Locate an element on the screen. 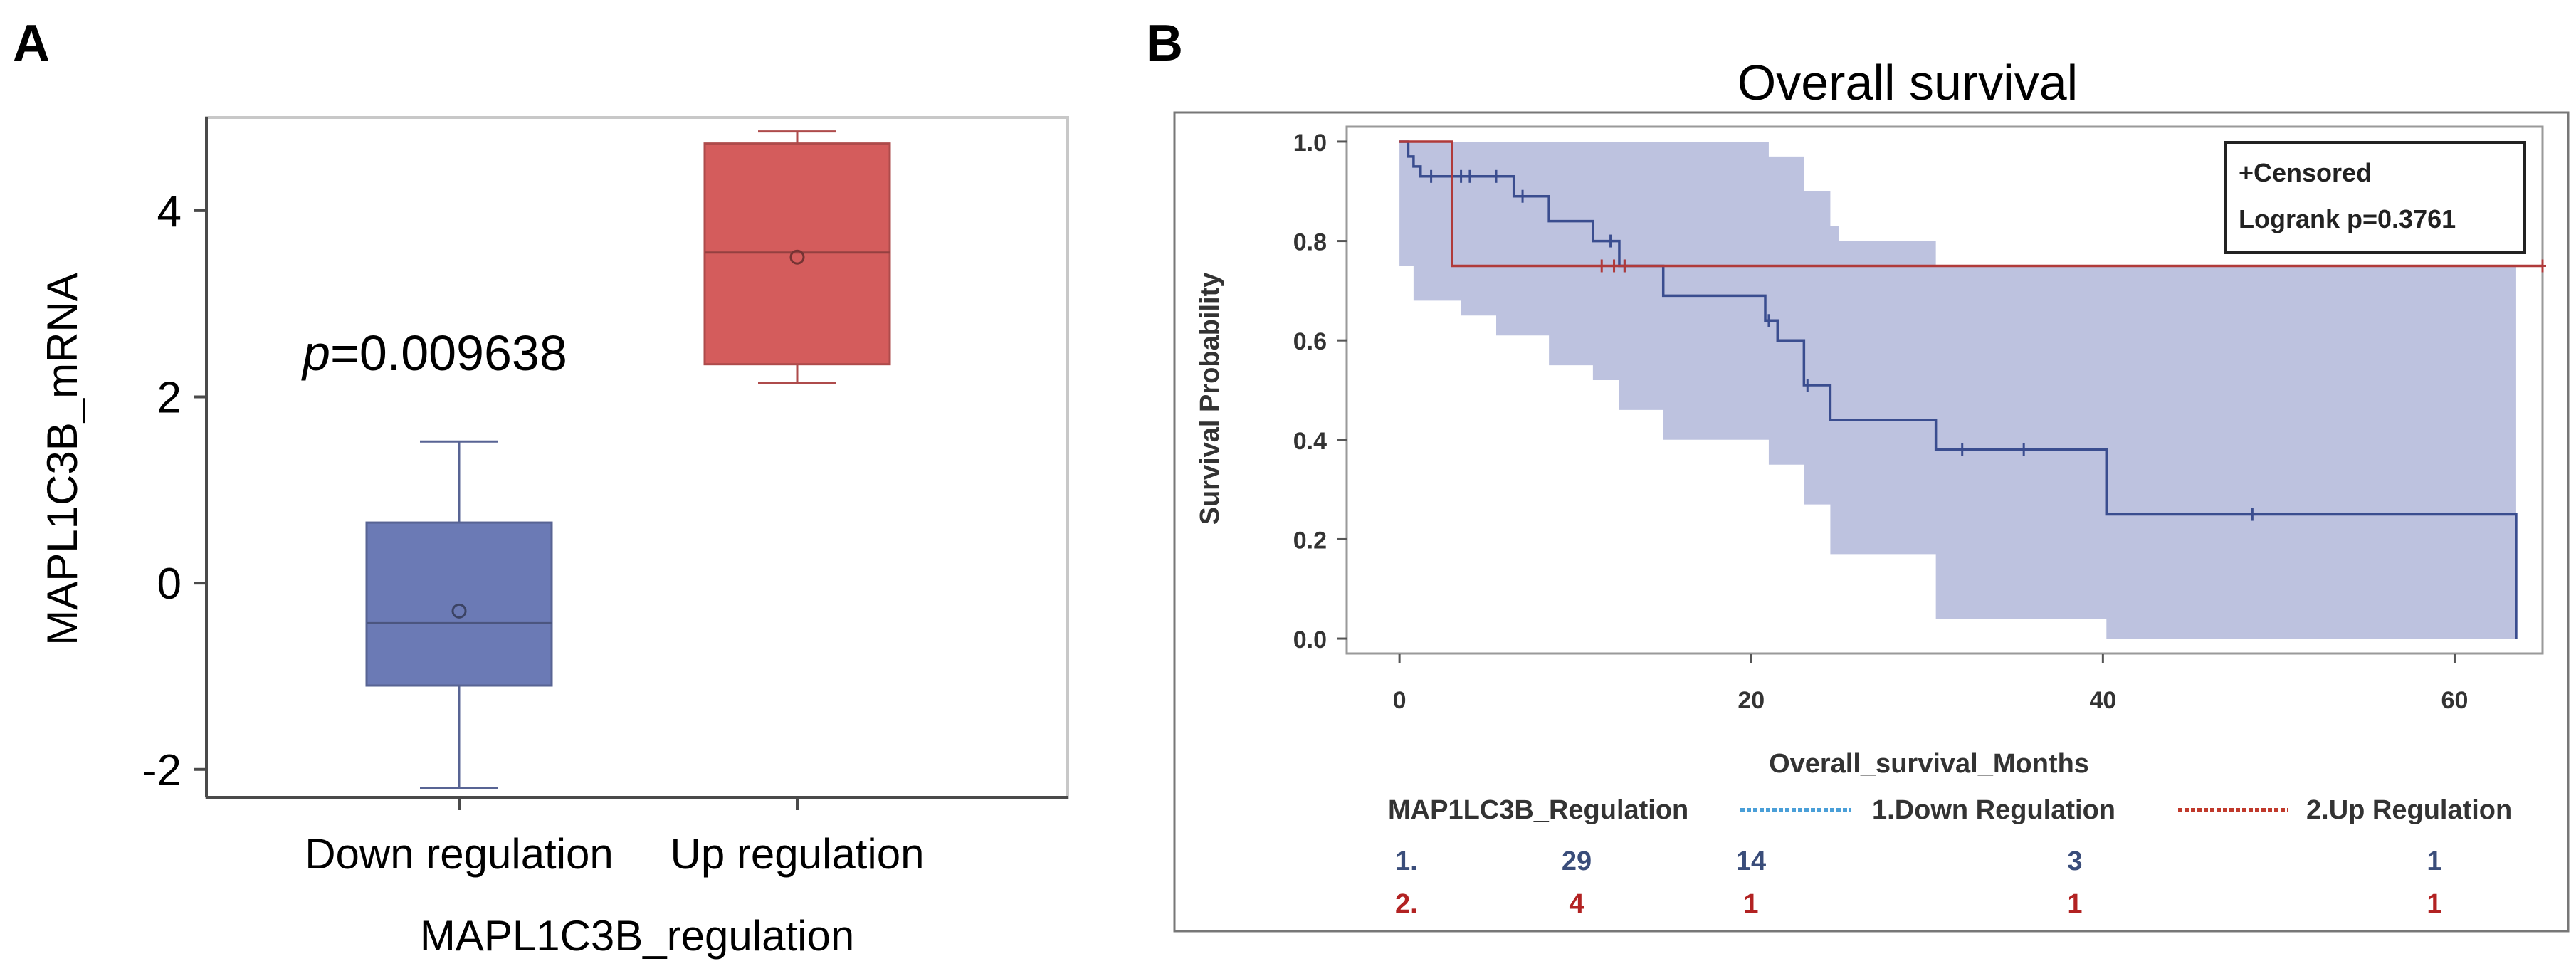  risk-cell: 29 is located at coordinates (1577, 861).